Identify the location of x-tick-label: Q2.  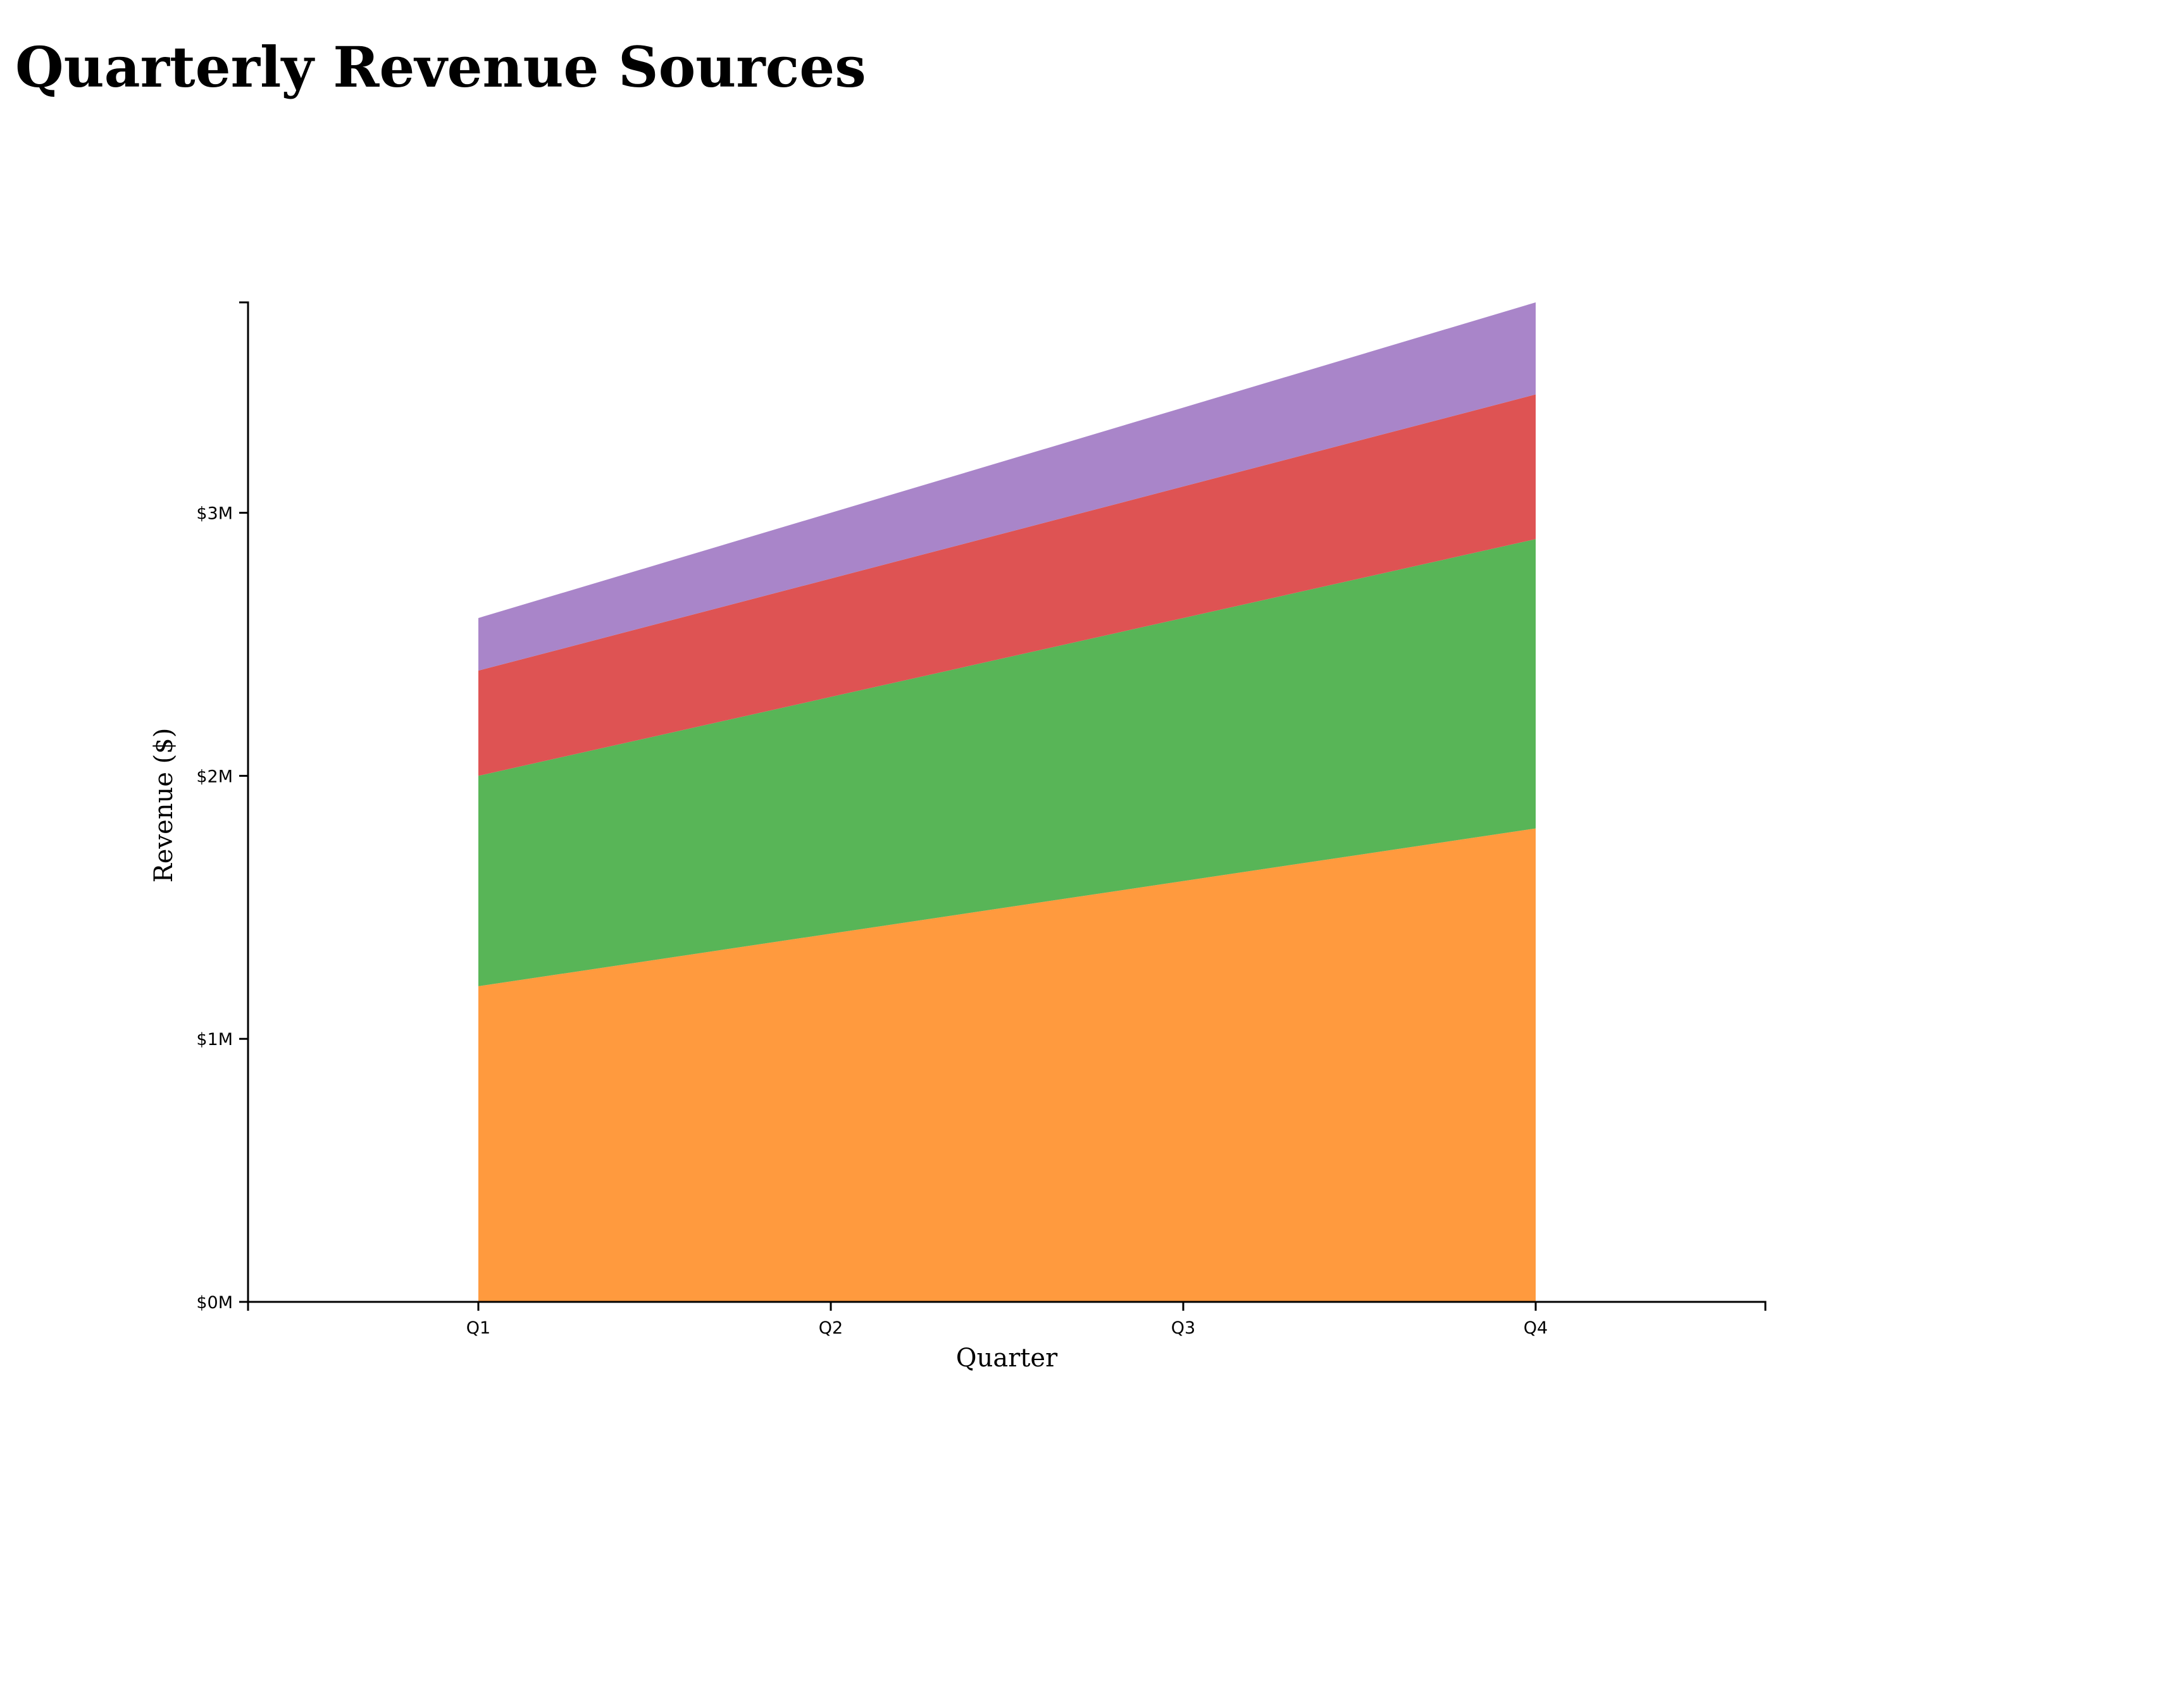
(831, 1328).